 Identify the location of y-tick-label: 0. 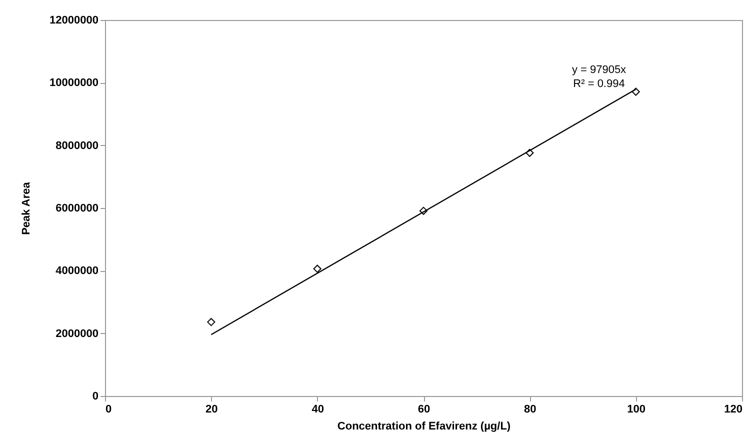
(95, 396).